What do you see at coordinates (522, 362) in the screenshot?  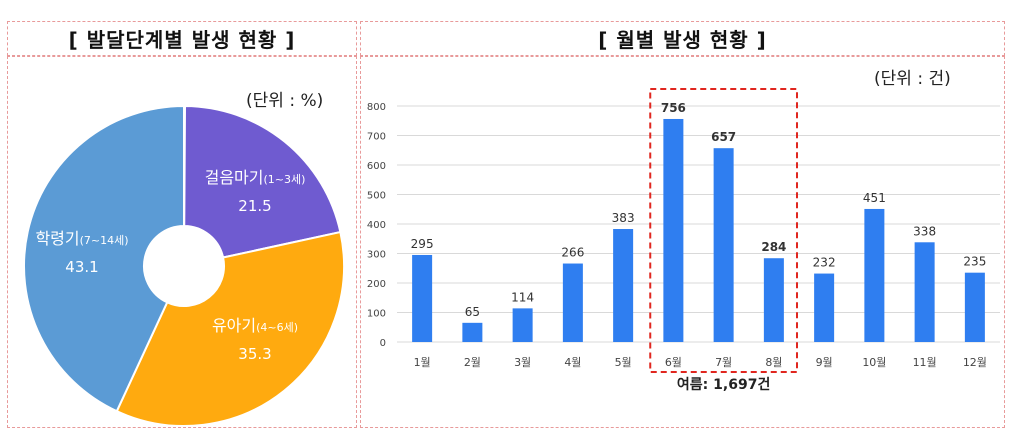 I see `x-tick-label-3: 3월` at bounding box center [522, 362].